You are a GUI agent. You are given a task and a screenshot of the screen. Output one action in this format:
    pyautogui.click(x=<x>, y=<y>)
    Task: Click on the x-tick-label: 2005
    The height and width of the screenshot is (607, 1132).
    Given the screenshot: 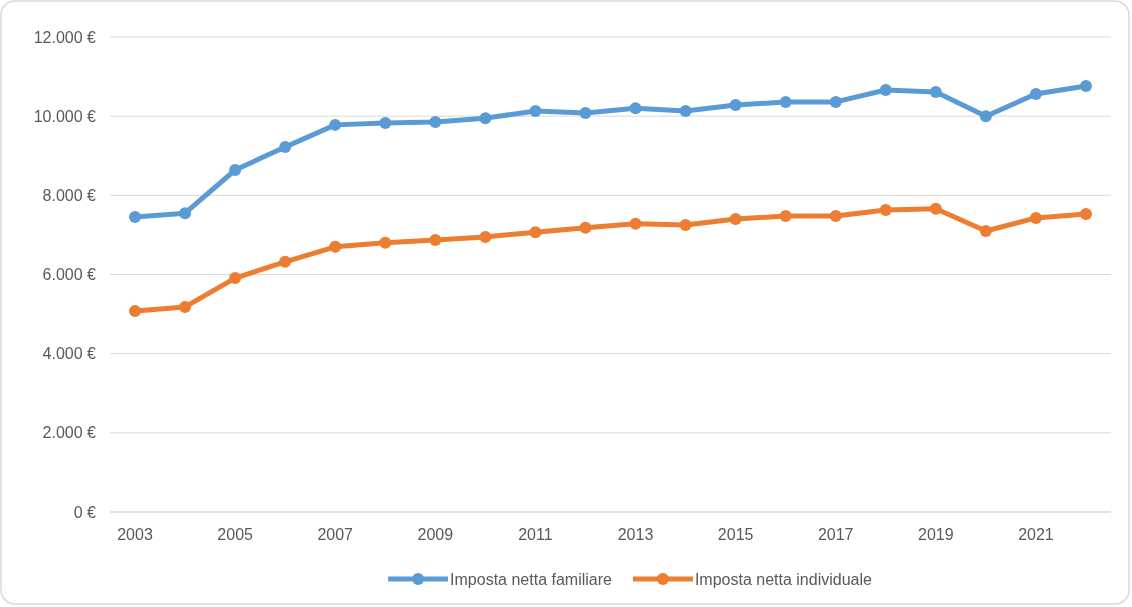 What is the action you would take?
    pyautogui.click(x=235, y=534)
    